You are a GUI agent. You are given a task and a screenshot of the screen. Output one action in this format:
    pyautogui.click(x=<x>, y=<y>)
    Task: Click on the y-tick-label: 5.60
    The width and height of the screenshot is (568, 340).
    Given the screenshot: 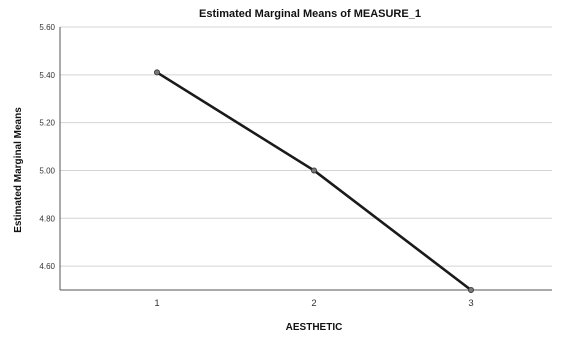 What is the action you would take?
    pyautogui.click(x=47, y=27)
    